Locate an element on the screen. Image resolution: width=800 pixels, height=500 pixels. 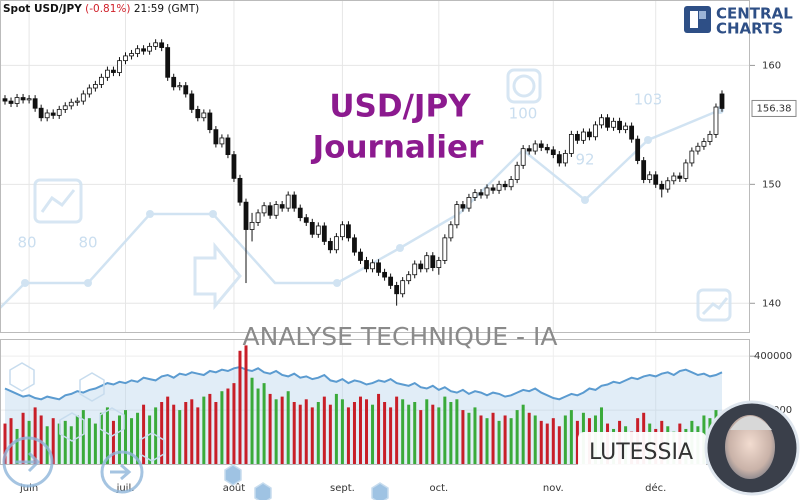
x-tick-label: nov. is located at coordinates (553, 488).